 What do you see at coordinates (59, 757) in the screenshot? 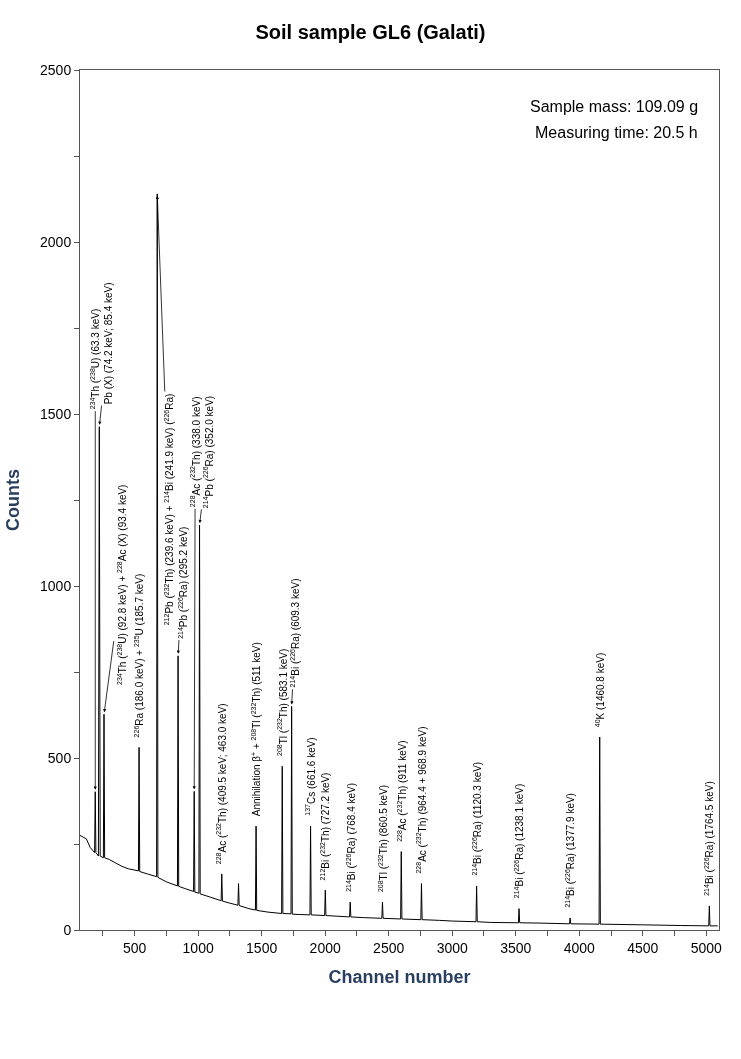
I see `y-tick-label: 500` at bounding box center [59, 757].